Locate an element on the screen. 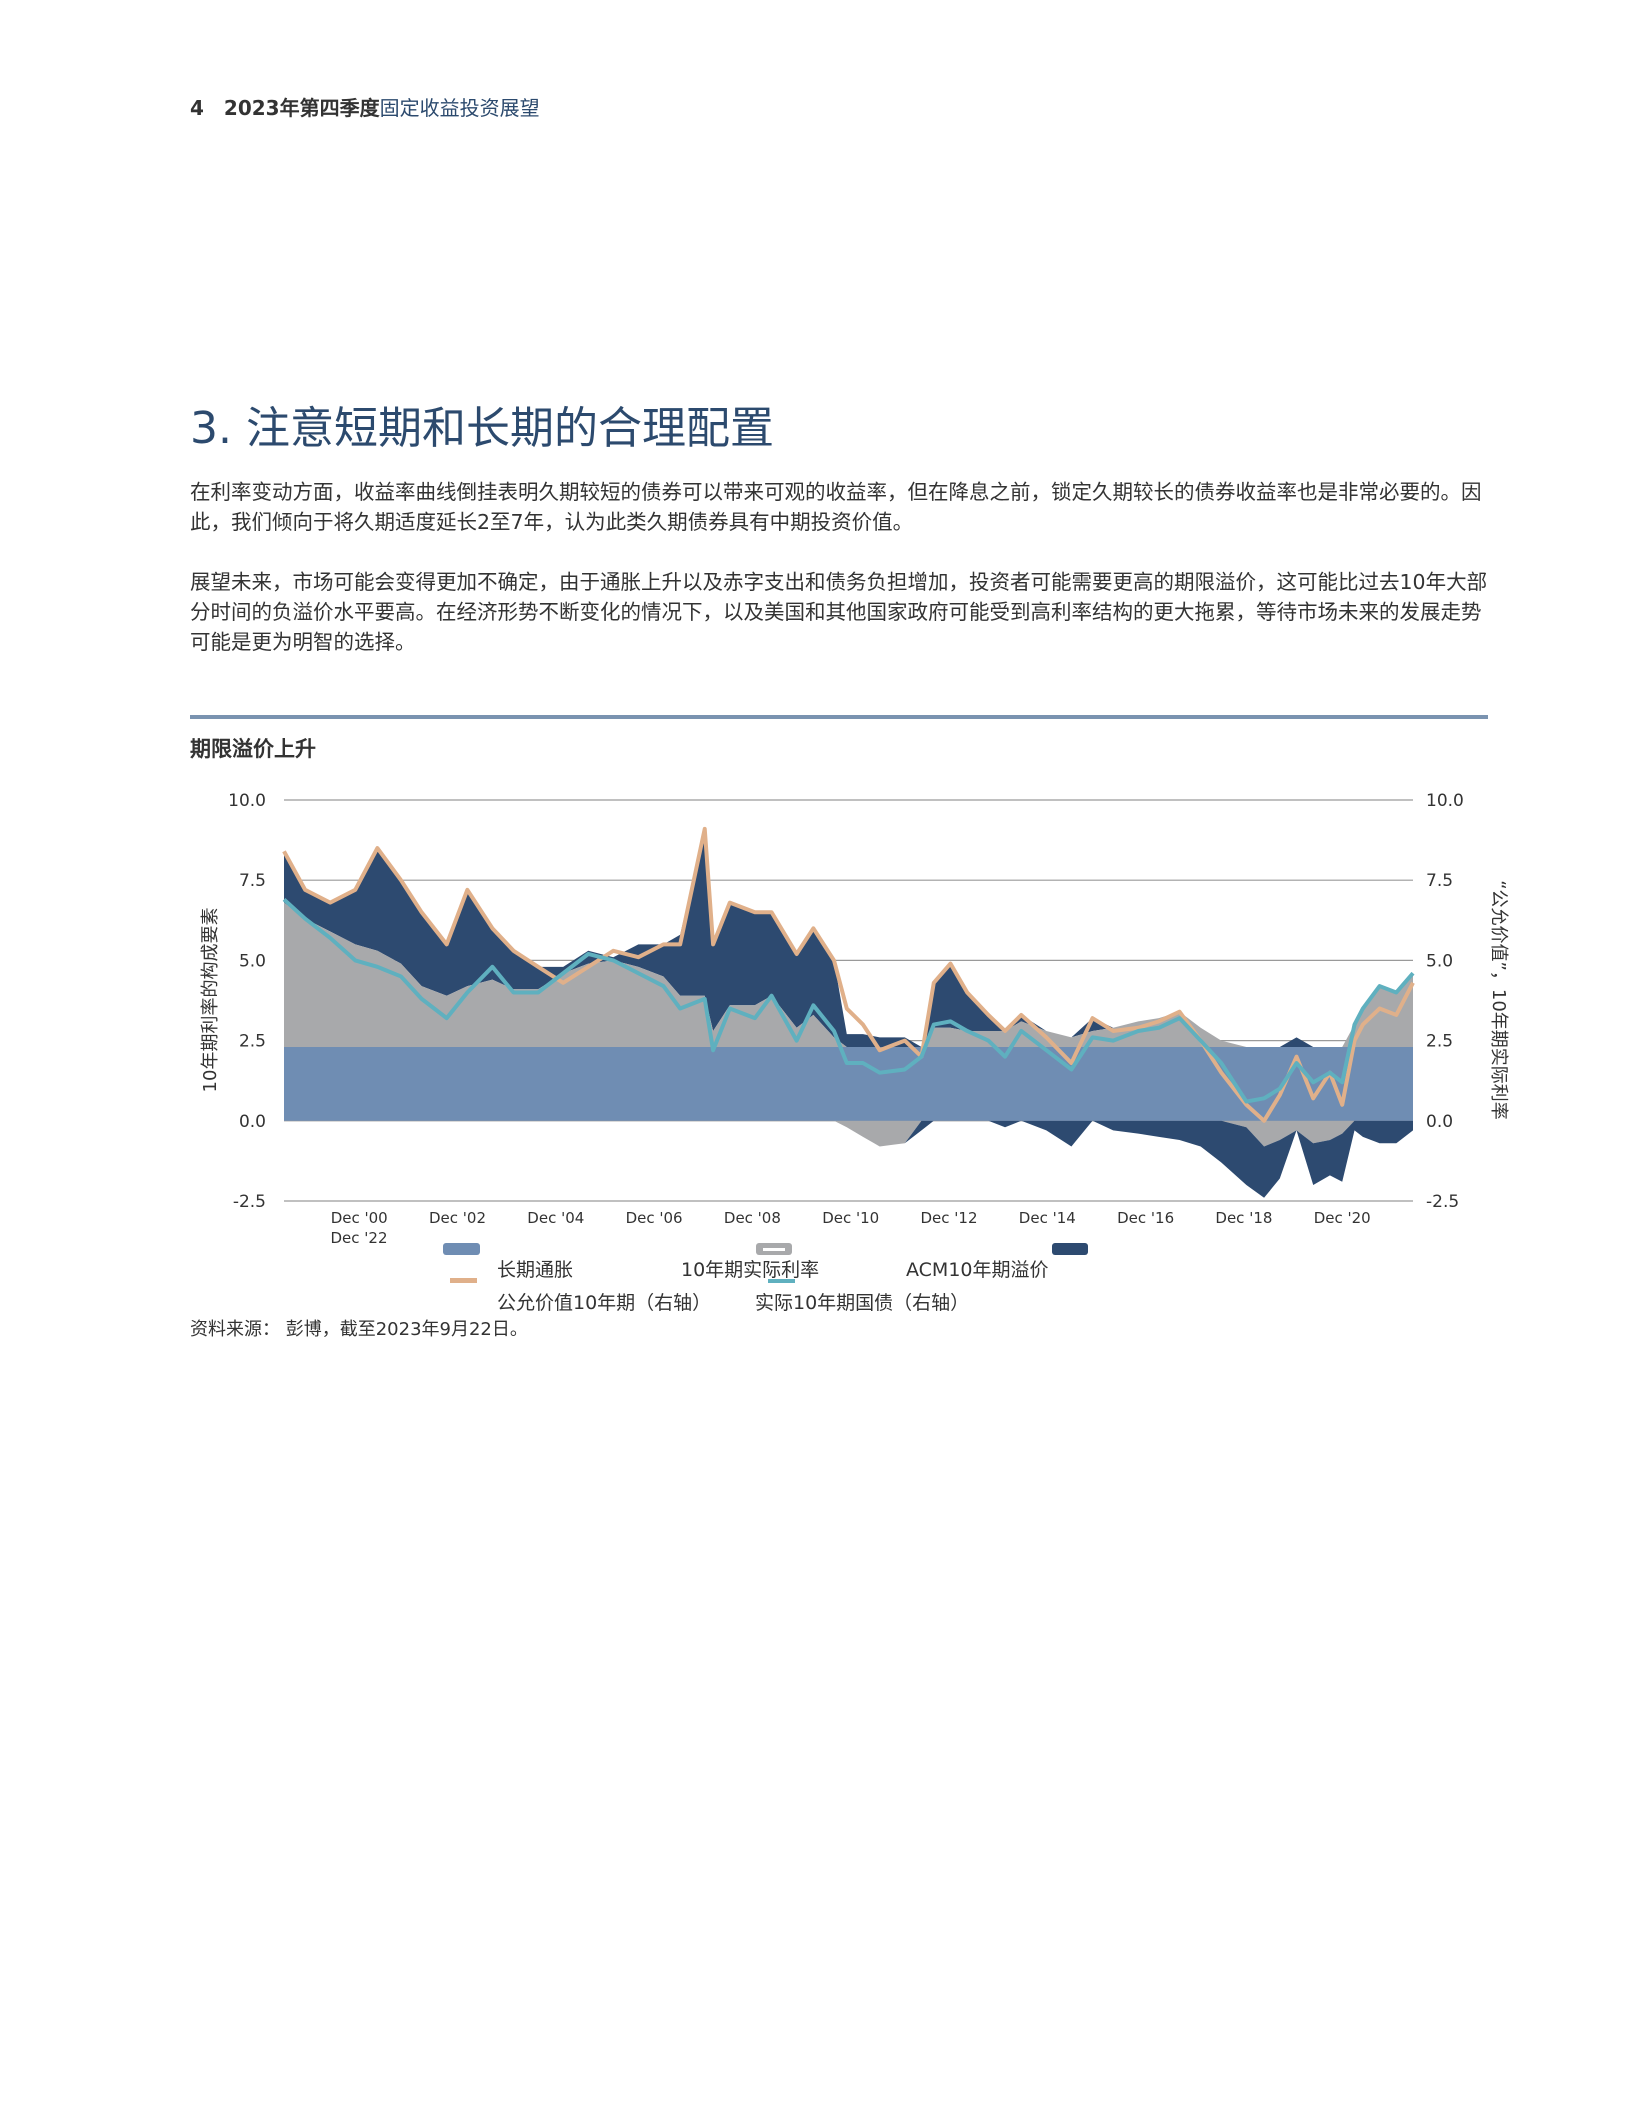  legend-label-premium: ACM10年期溢价 is located at coordinates (977, 1270).